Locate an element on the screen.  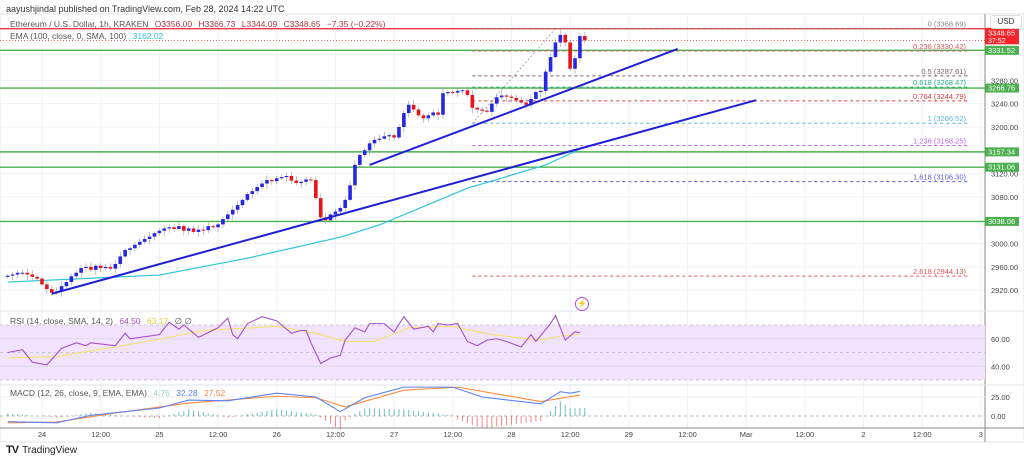
level-badge-label: 3157.34 is located at coordinates (1001, 151).